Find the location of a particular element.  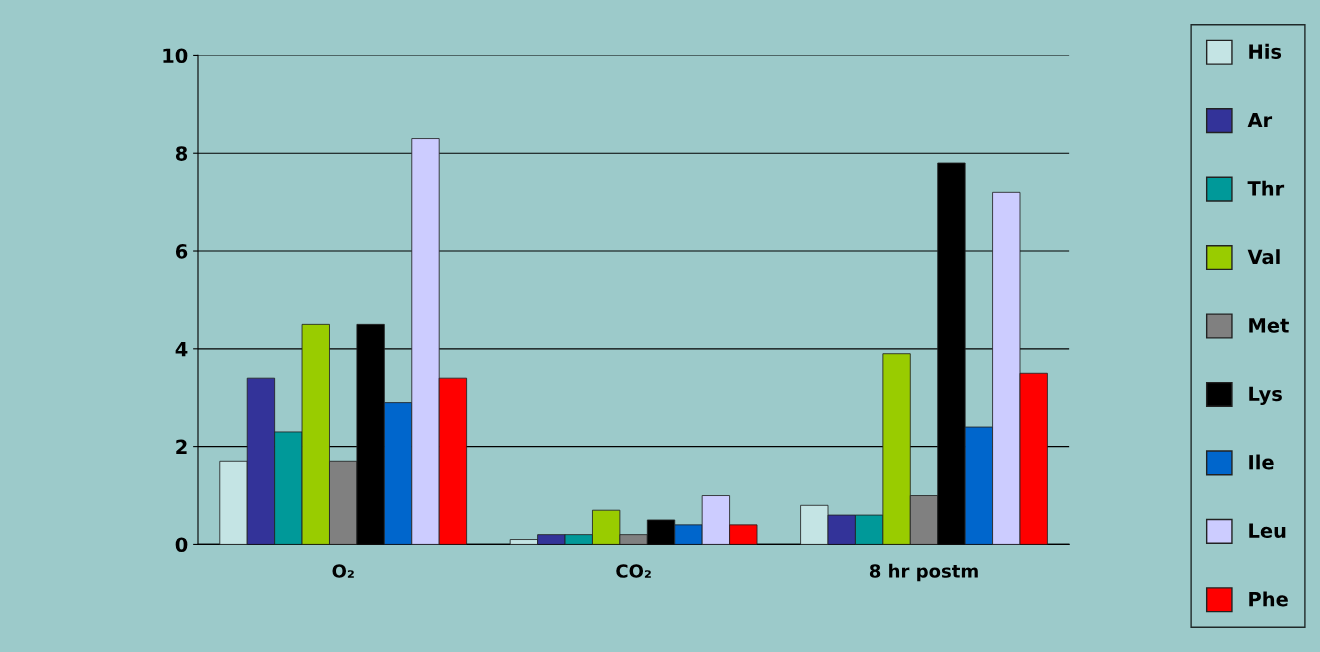

y-tick-label: 8 is located at coordinates (181, 153).